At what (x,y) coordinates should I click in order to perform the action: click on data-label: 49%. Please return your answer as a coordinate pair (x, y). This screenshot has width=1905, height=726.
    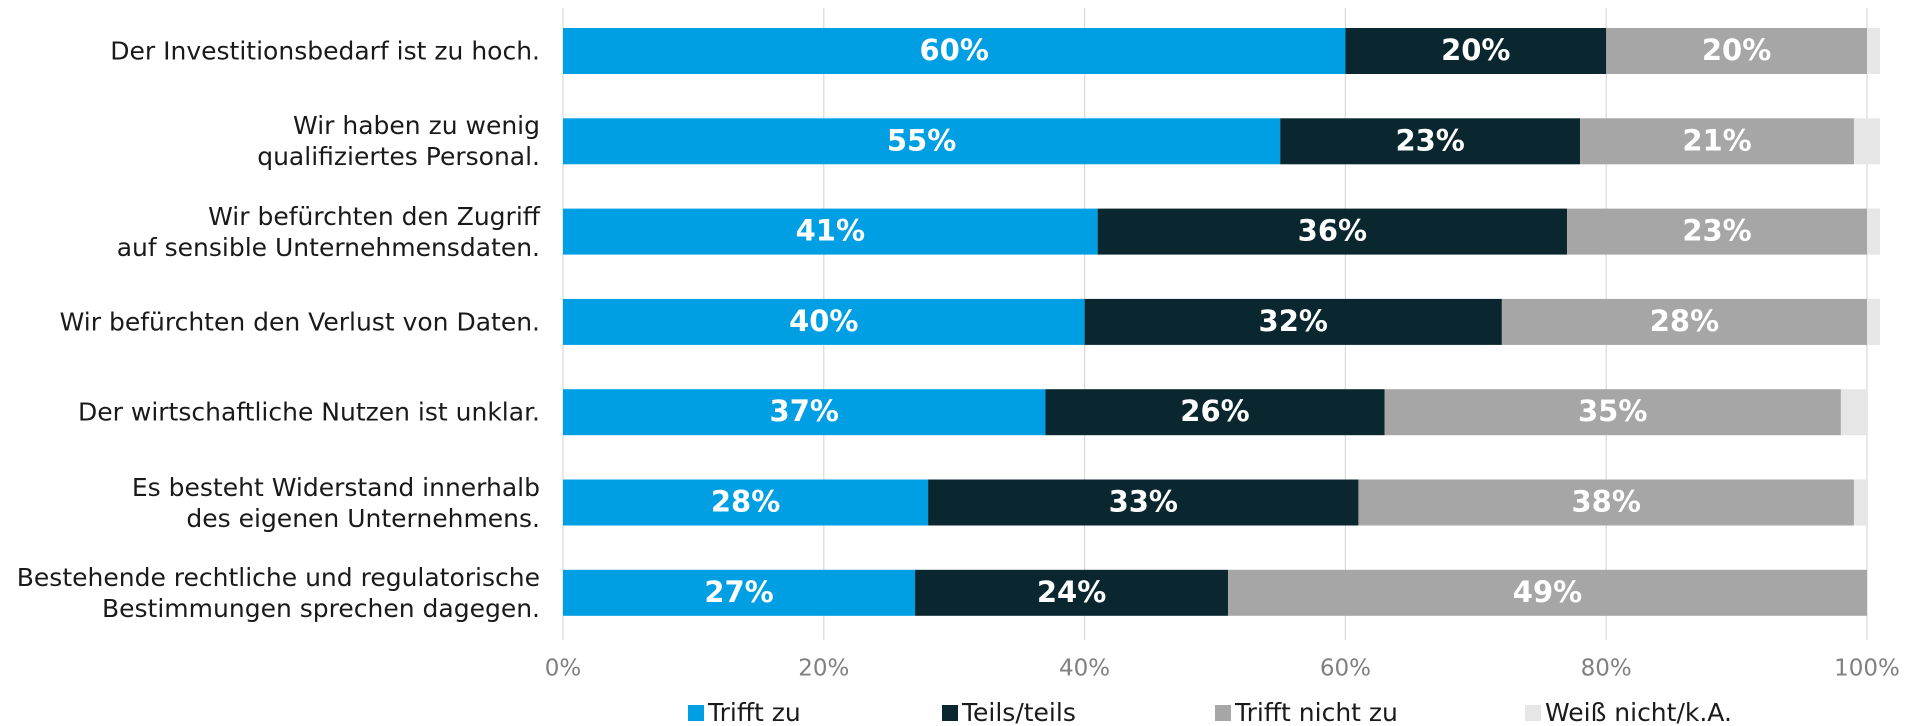
    Looking at the image, I should click on (1547, 592).